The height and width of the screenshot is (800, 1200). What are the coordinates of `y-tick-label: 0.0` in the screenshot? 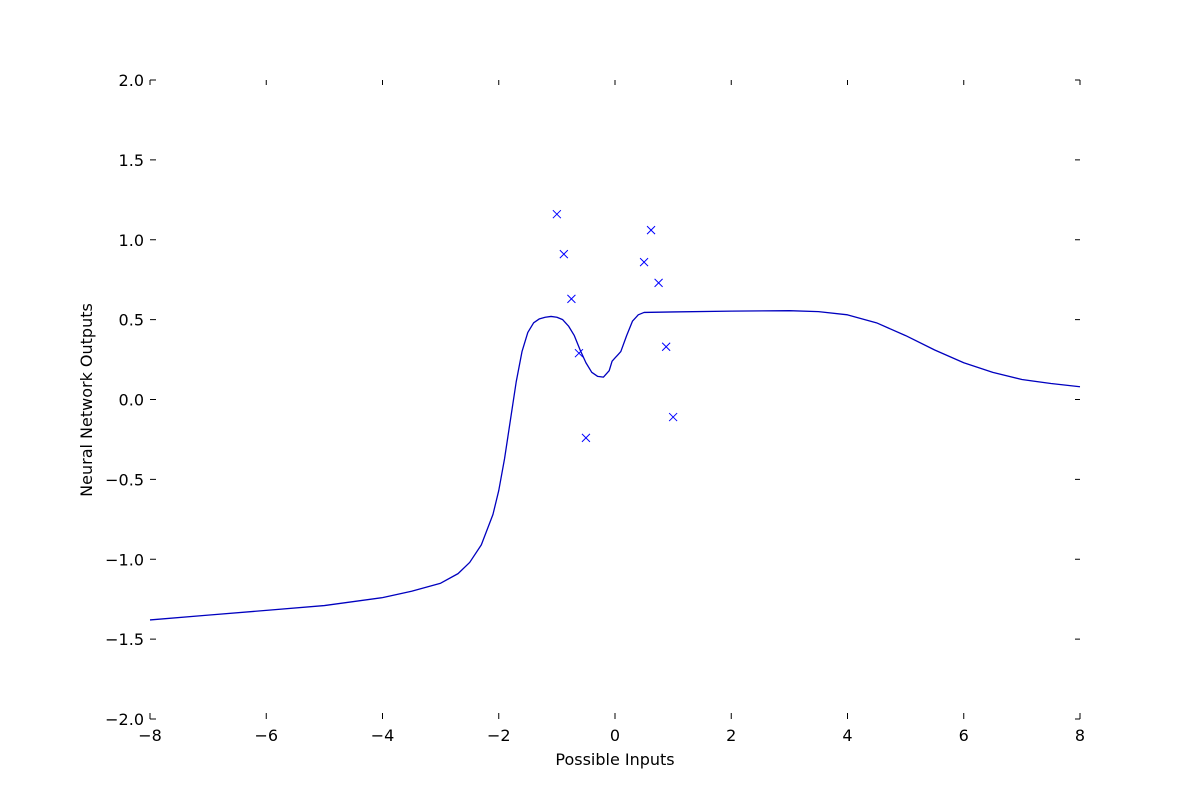 It's located at (131, 400).